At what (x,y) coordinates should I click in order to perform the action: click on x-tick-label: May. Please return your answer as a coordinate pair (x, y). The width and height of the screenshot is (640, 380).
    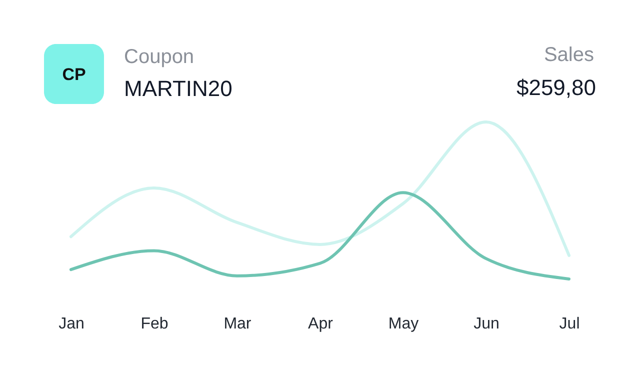
    Looking at the image, I should click on (403, 324).